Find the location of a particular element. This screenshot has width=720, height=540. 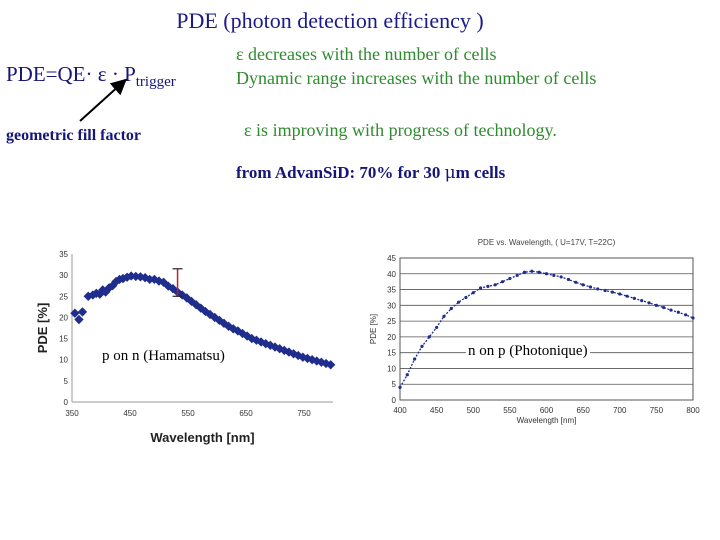

x-tick-label: 700 is located at coordinates (620, 410).